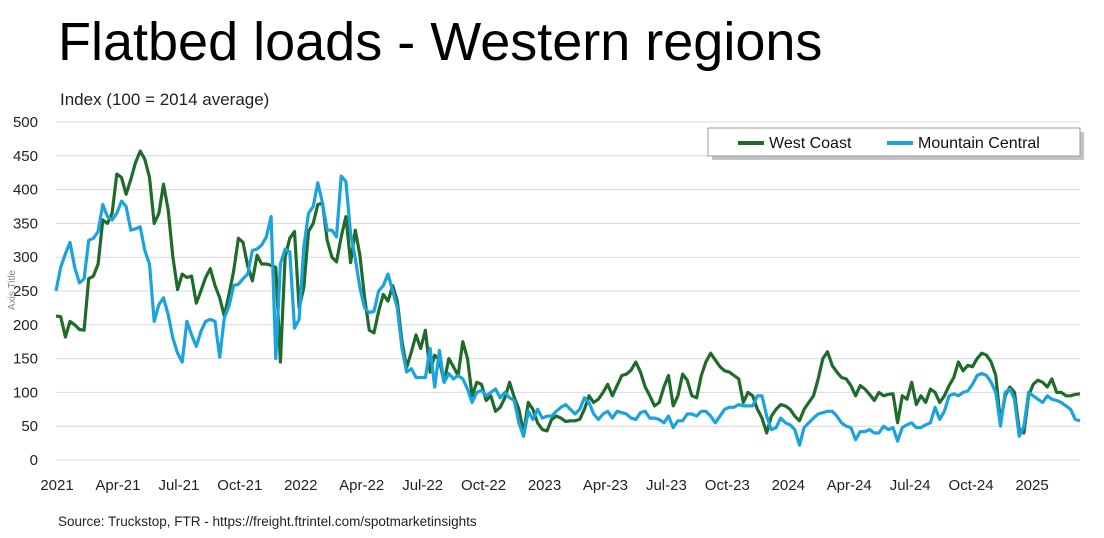 This screenshot has height=538, width=1104. What do you see at coordinates (1031, 485) in the screenshot?
I see `x-tick-label: 2025` at bounding box center [1031, 485].